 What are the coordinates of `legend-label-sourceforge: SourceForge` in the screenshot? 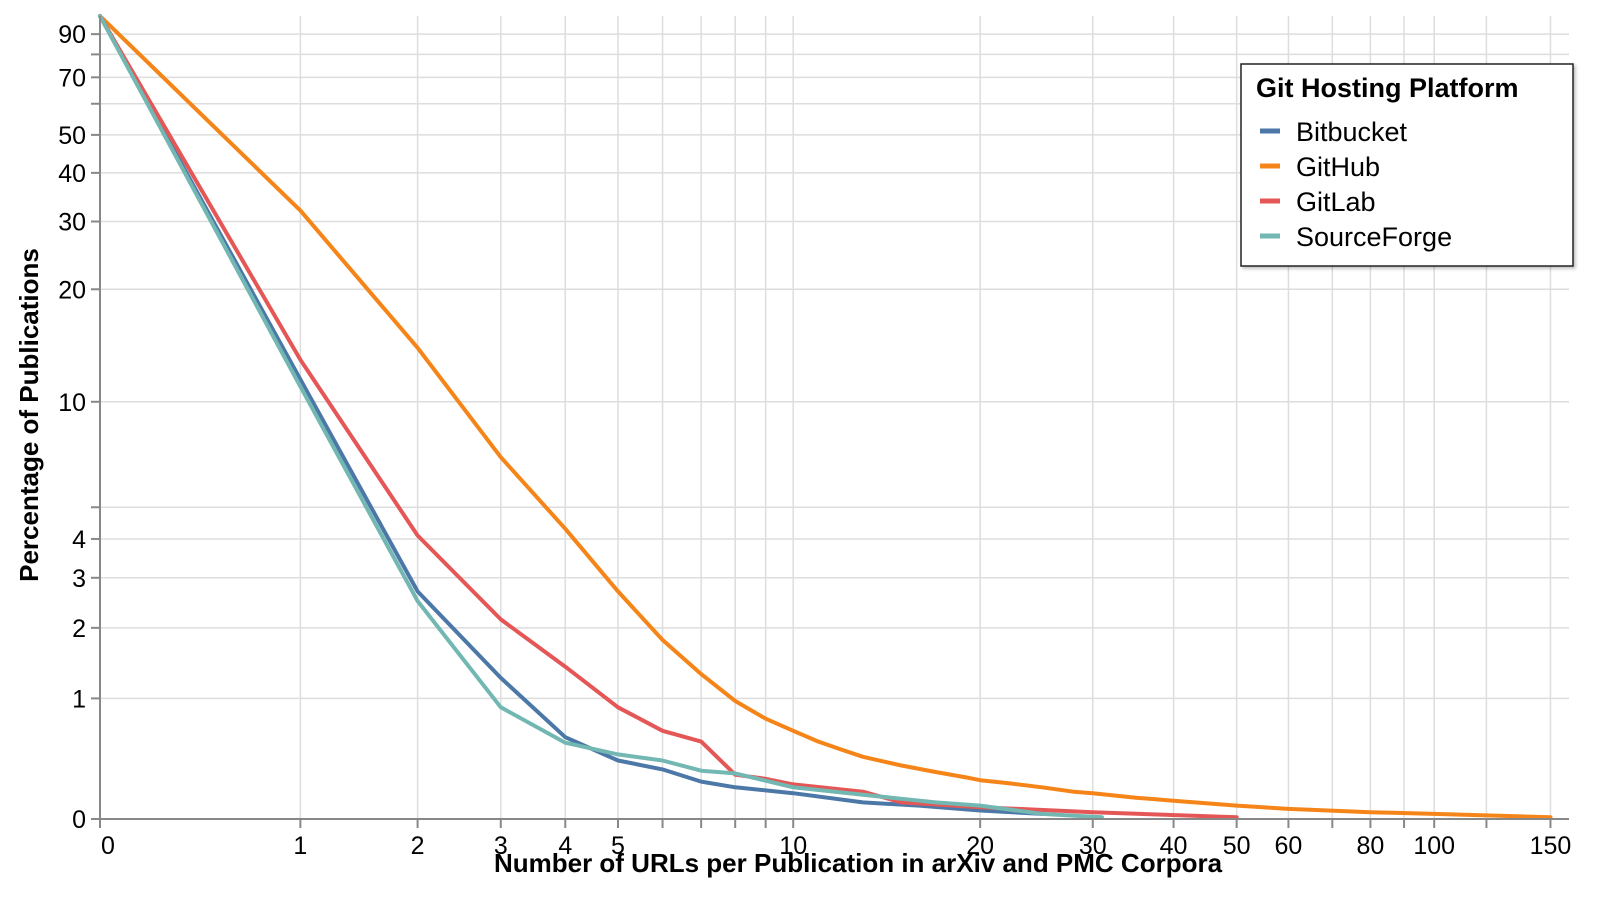 It's located at (1374, 237).